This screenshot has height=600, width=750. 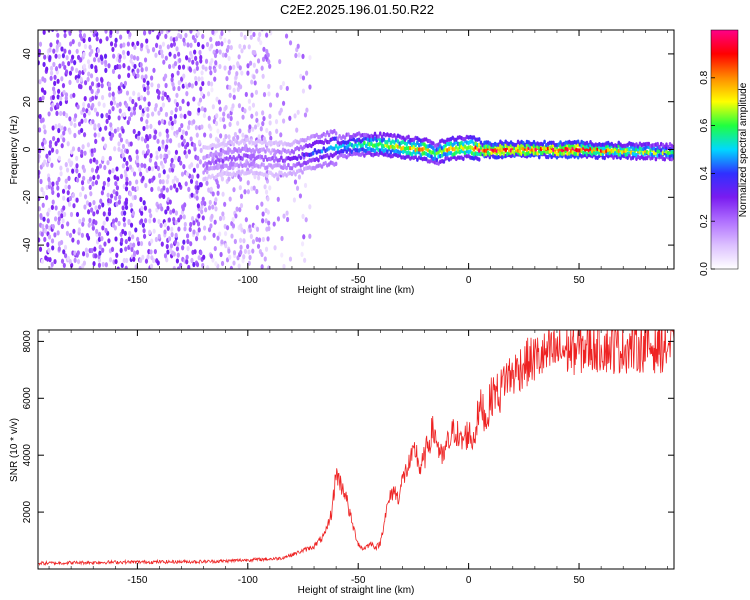 I want to click on colorbar-tick-label: 0.8, so click(x=704, y=77).